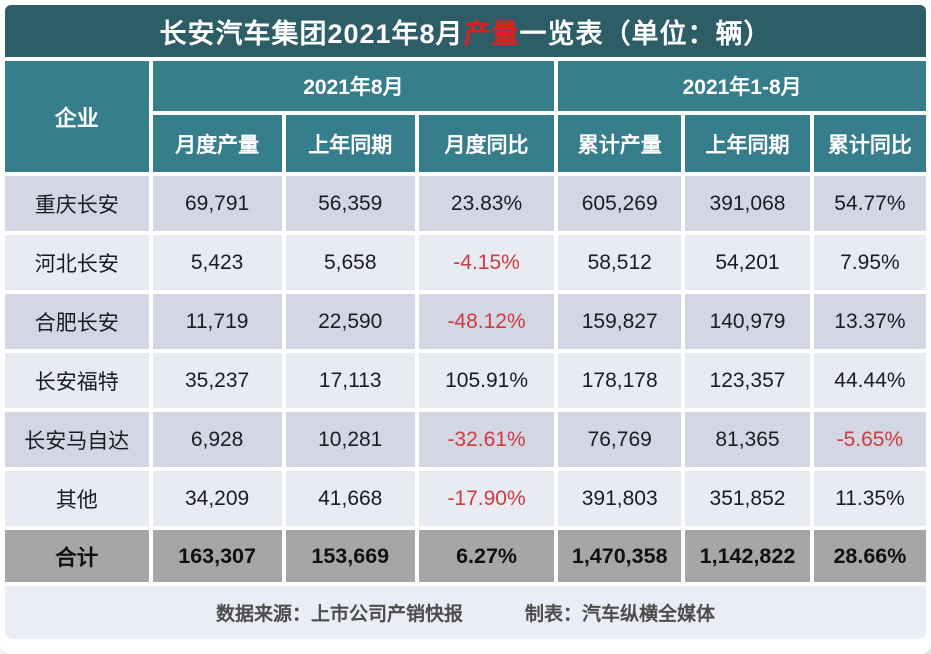 The image size is (931, 654). What do you see at coordinates (77, 380) in the screenshot?
I see `company-cell: 长安福特` at bounding box center [77, 380].